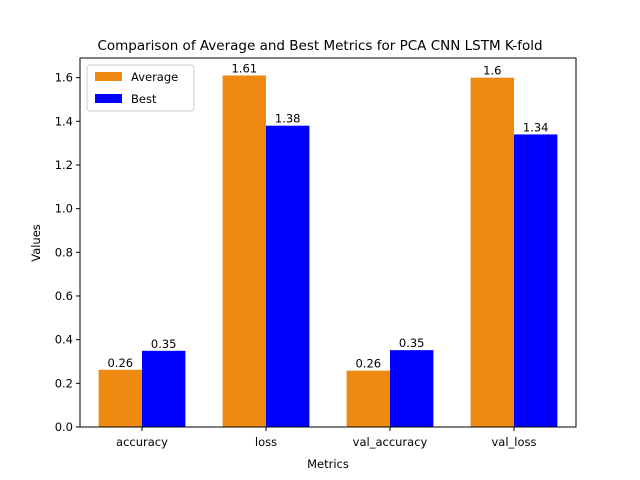  What do you see at coordinates (36, 243) in the screenshot?
I see `y-axis-label: Values` at bounding box center [36, 243].